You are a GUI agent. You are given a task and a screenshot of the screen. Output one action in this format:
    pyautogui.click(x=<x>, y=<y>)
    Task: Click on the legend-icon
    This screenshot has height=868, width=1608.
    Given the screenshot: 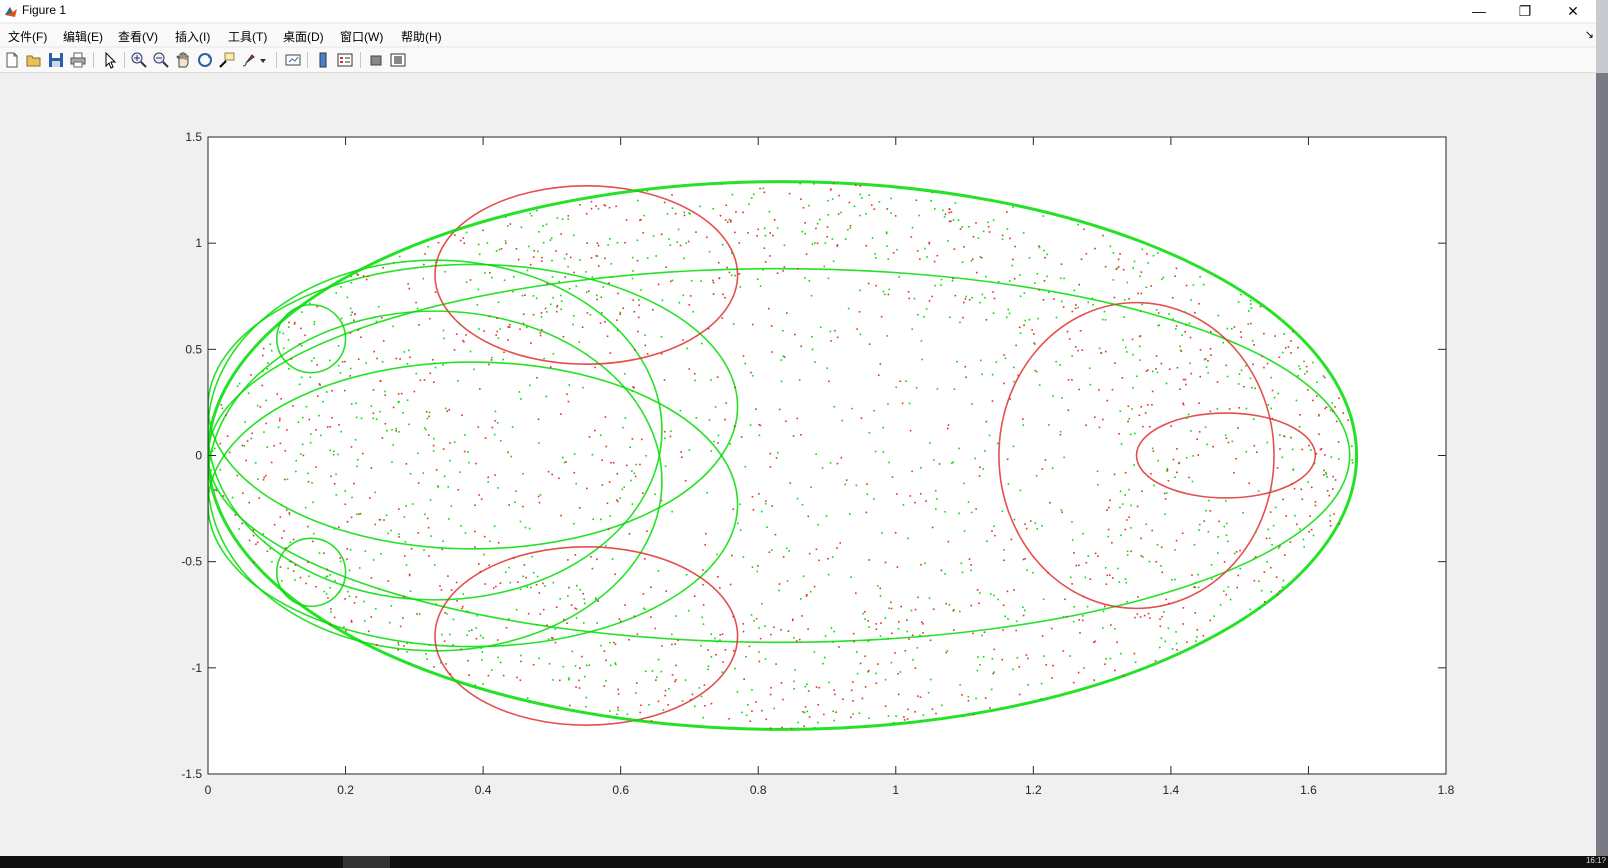 What is the action you would take?
    pyautogui.click(x=345, y=60)
    